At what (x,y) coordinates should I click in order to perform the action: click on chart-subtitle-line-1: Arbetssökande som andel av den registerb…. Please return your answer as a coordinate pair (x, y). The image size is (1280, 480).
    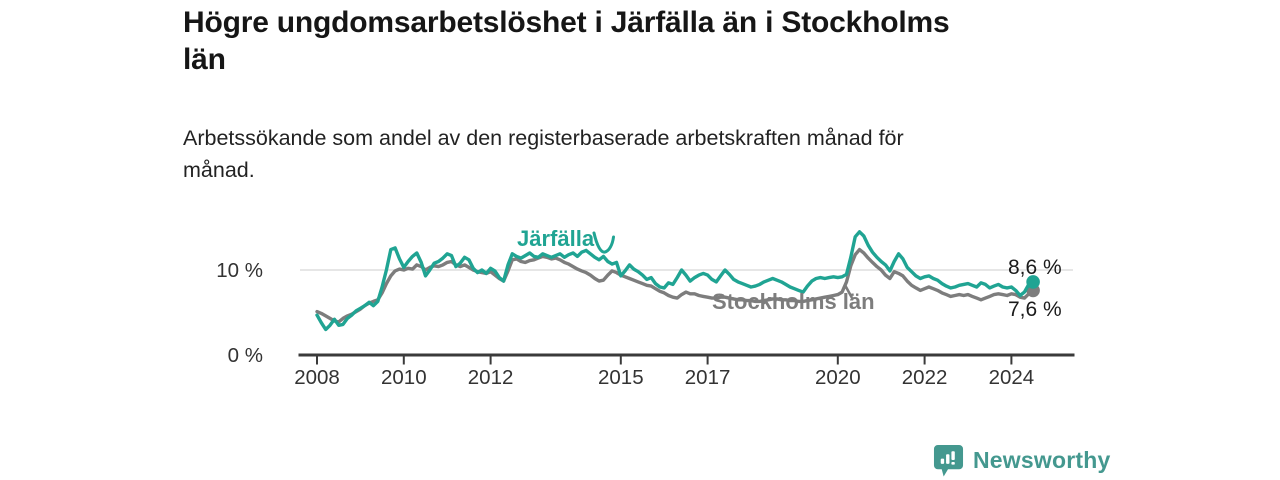
    Looking at the image, I should click on (543, 138).